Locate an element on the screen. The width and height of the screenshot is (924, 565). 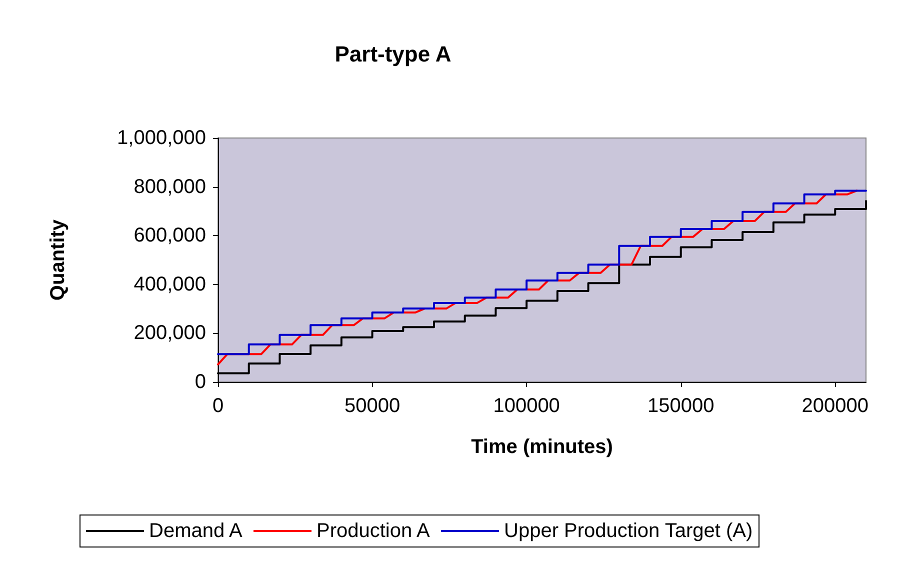
y-axis-title: Quantity is located at coordinates (58, 259).